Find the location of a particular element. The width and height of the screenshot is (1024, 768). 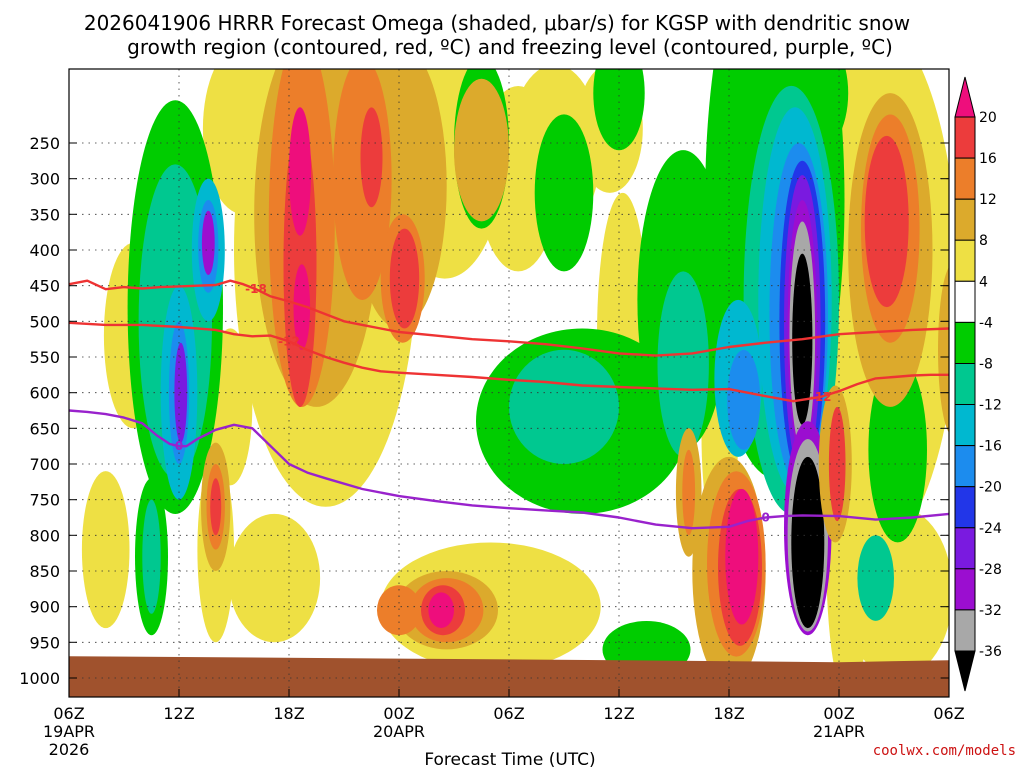

x-tick-date-label: 19APR is located at coordinates (69, 731).